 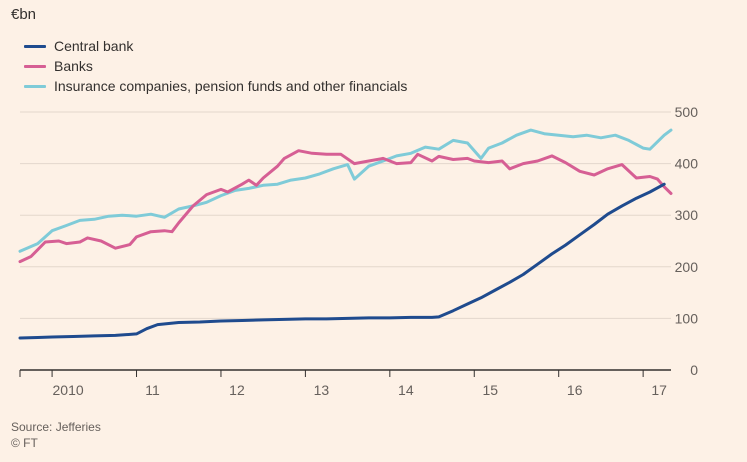 I want to click on x-tick-label-2010: 2010, so click(x=68, y=390).